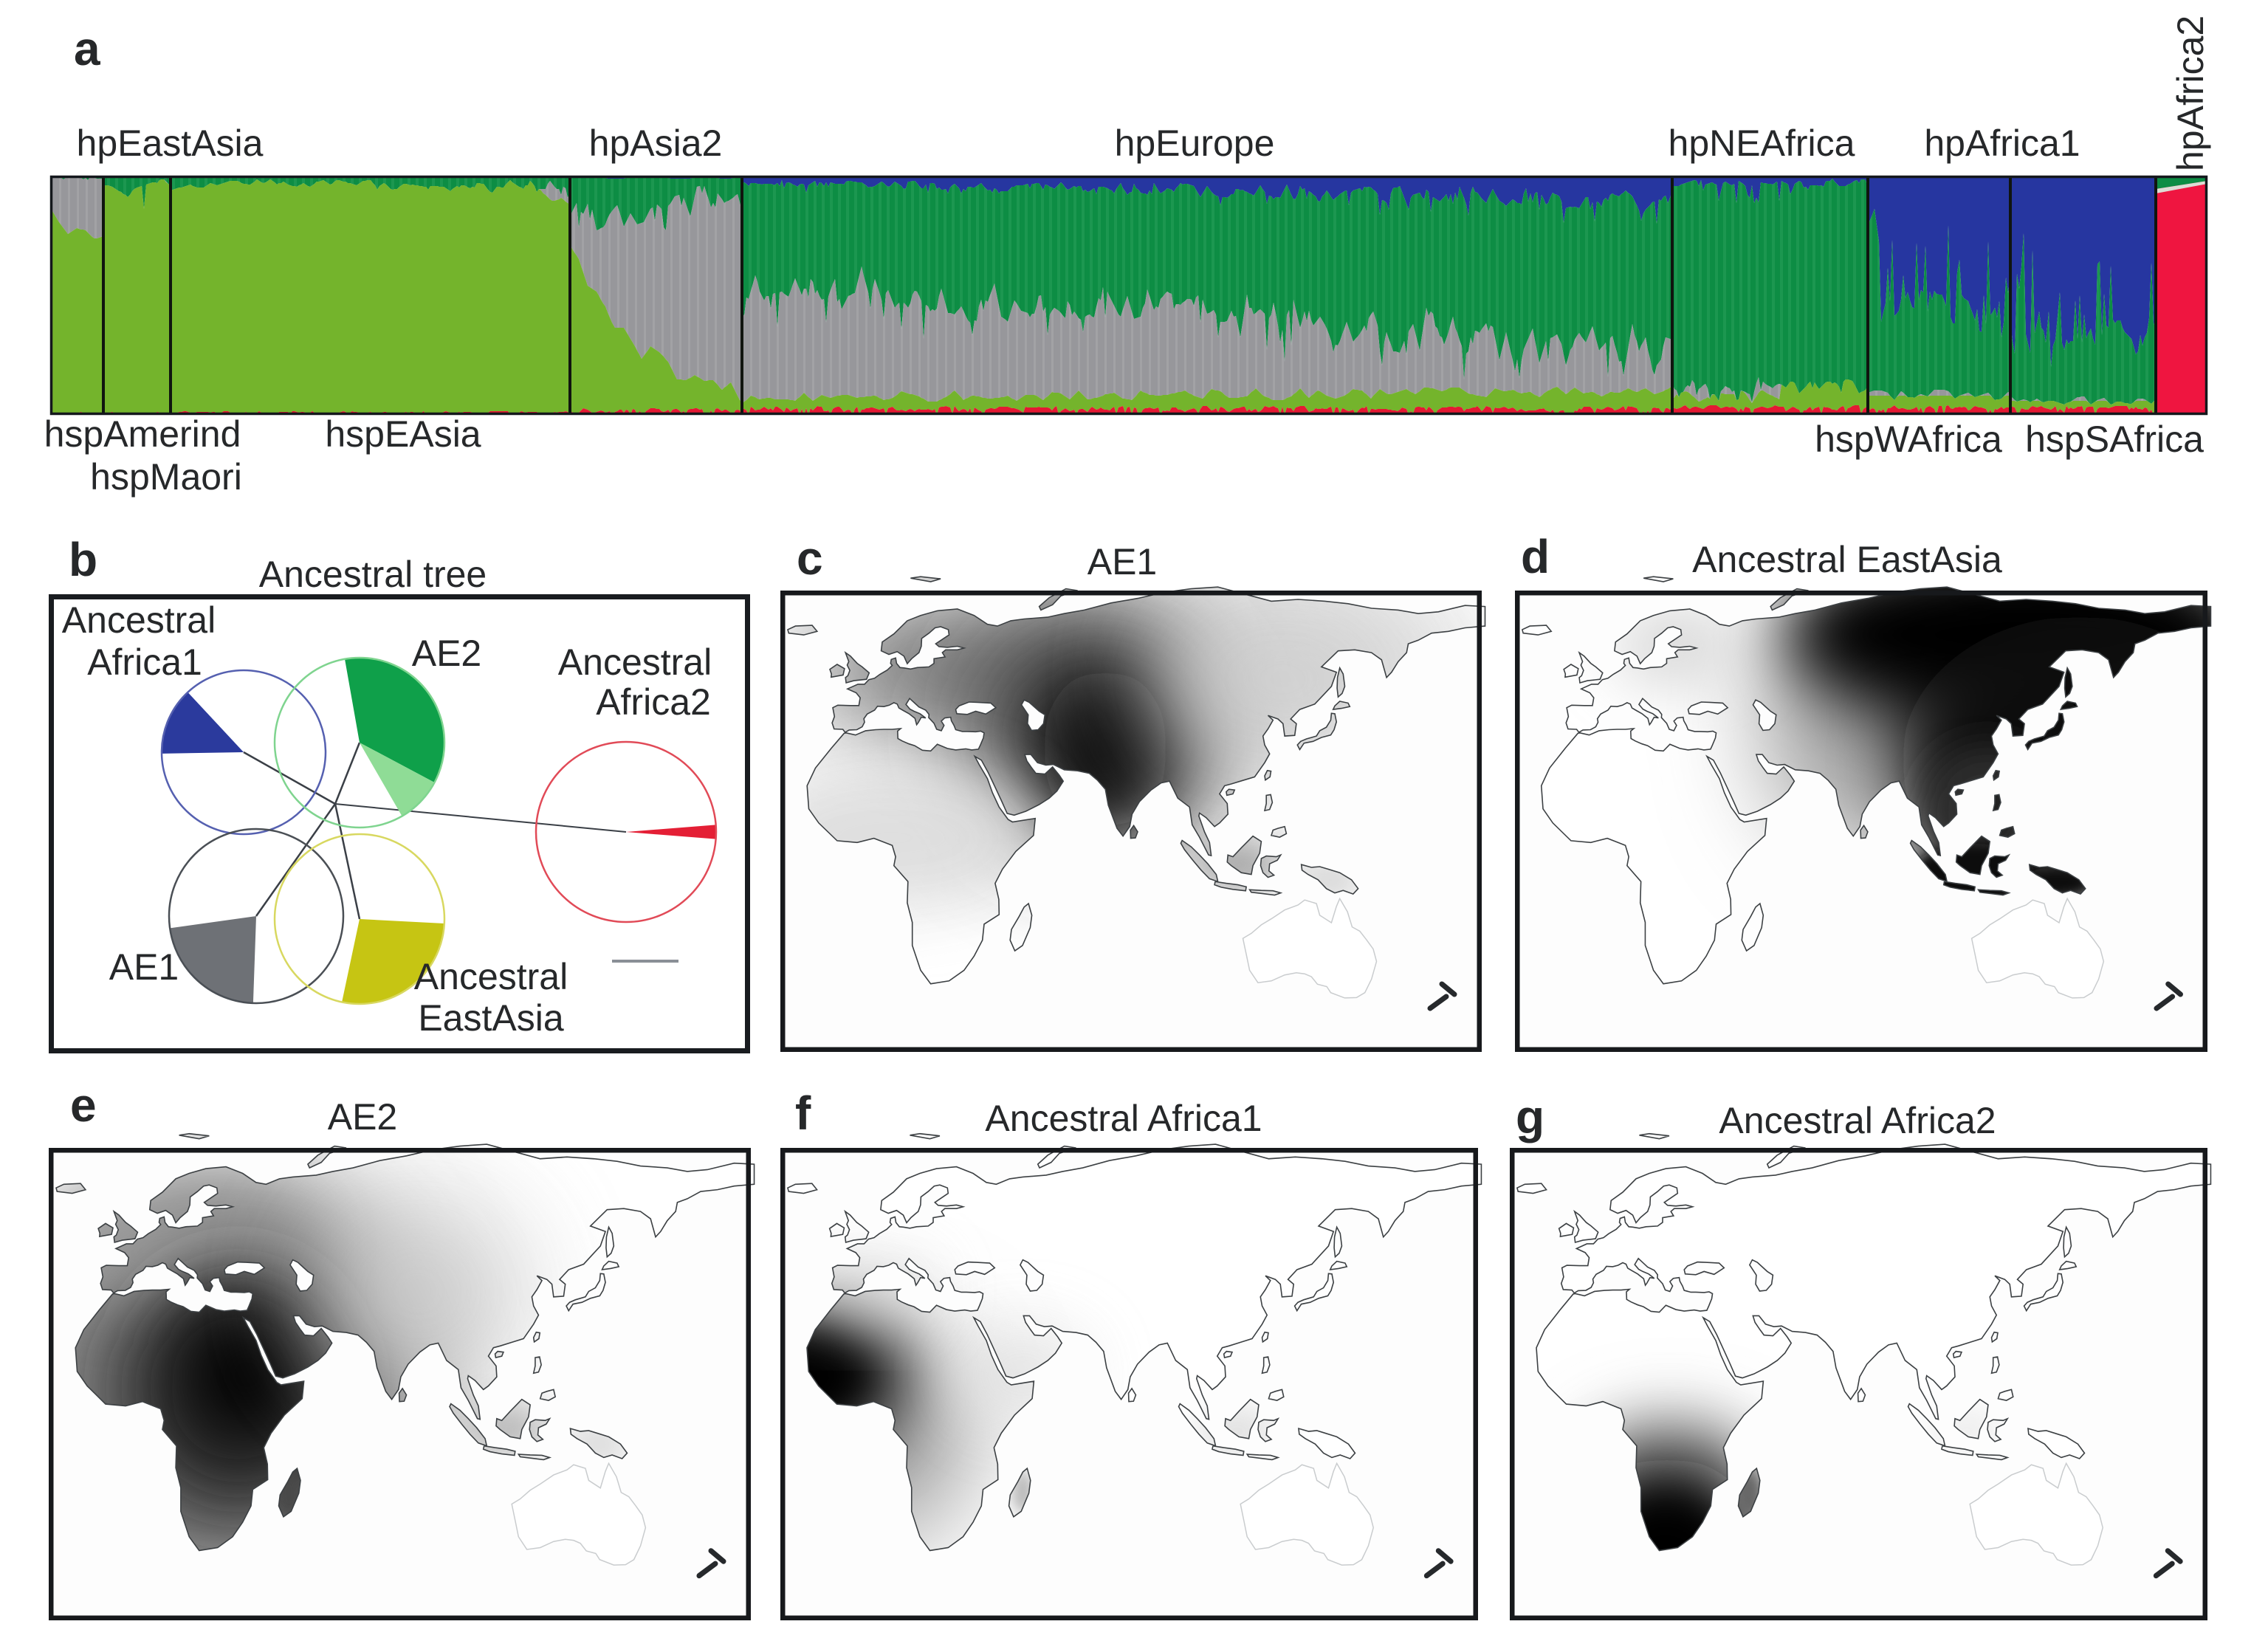  Describe the element at coordinates (491, 1018) in the screenshot. I see `svg-text: EastAsia` at that location.